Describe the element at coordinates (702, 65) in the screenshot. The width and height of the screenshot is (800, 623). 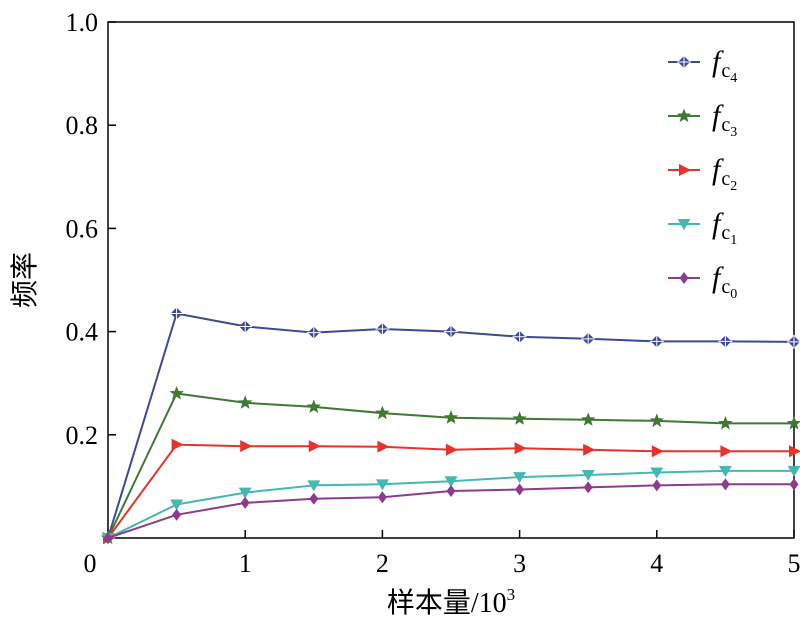
I see `legend-entry: fc4` at that location.